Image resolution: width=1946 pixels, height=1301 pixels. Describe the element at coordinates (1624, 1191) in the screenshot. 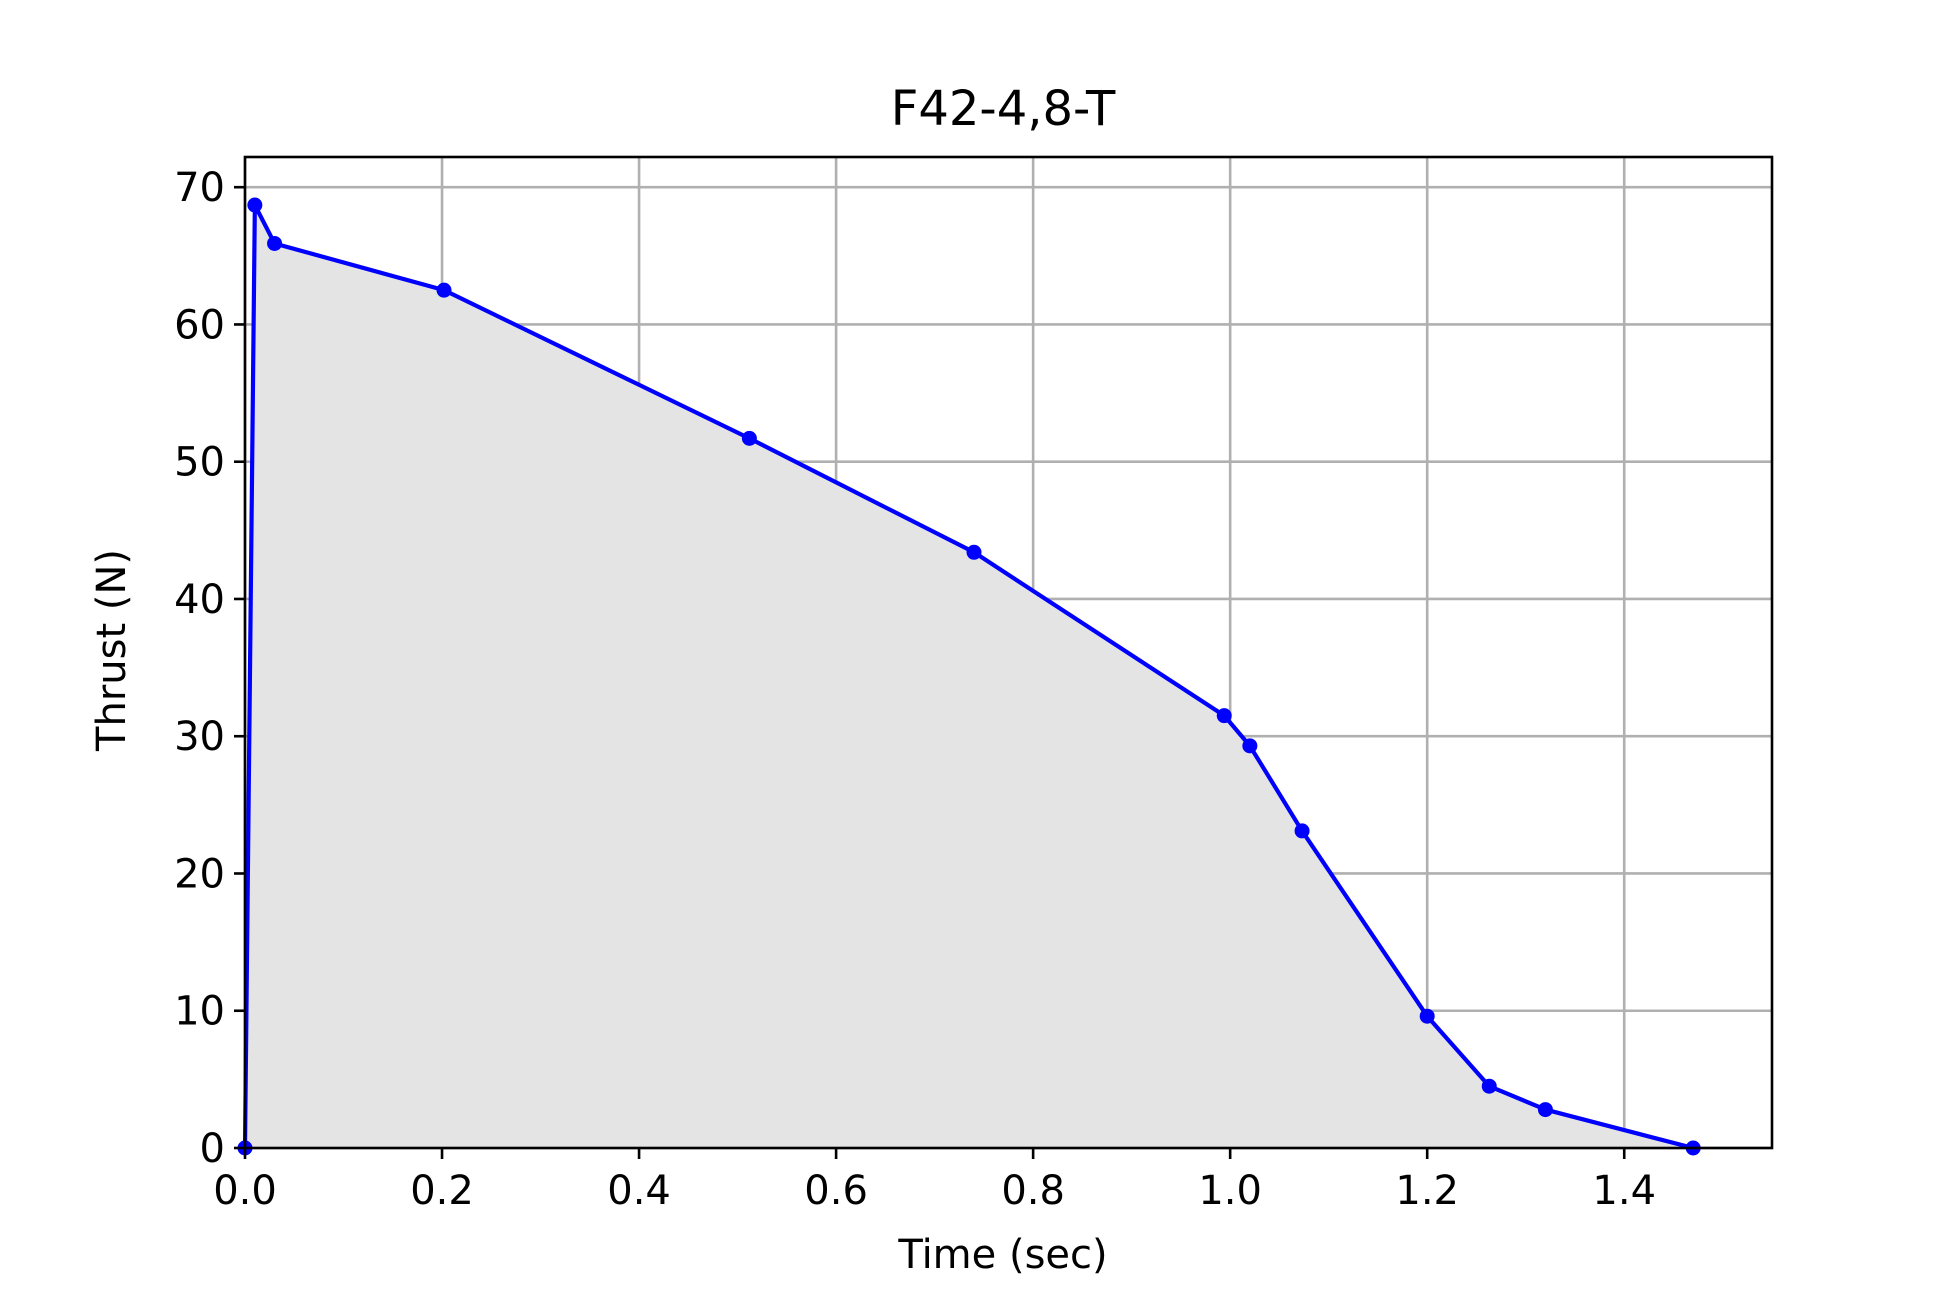

I see `x-tick-label: 1.4` at that location.